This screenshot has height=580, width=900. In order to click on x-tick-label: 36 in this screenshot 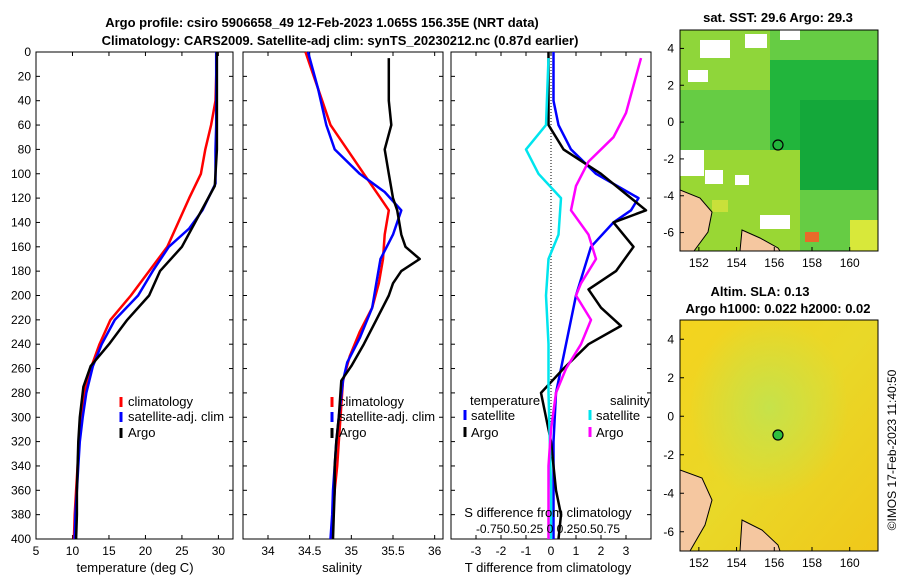, I will do `click(435, 551)`.